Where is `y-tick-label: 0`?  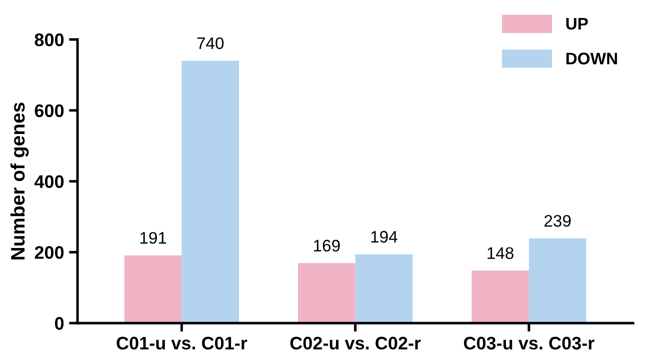
y-tick-label: 0 is located at coordinates (59, 323).